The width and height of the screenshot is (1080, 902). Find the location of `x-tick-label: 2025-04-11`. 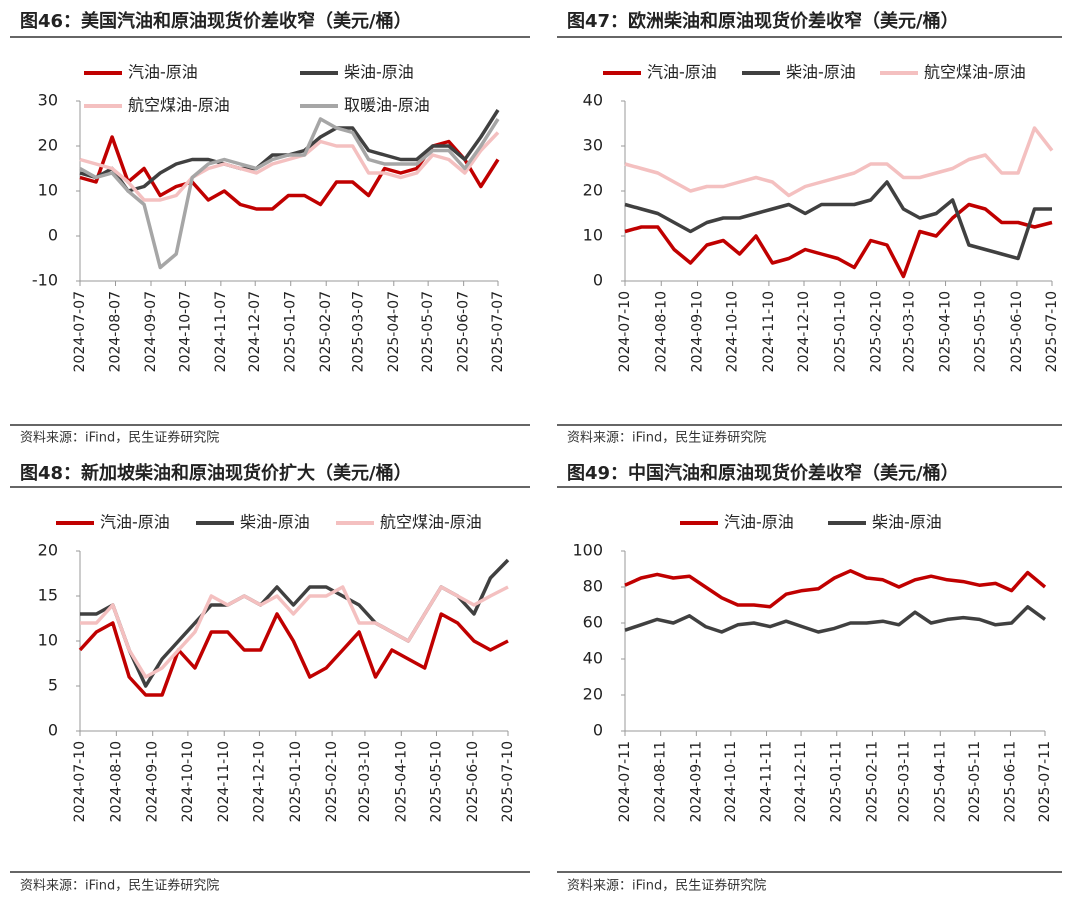

x-tick-label: 2025-04-11 is located at coordinates (940, 781).